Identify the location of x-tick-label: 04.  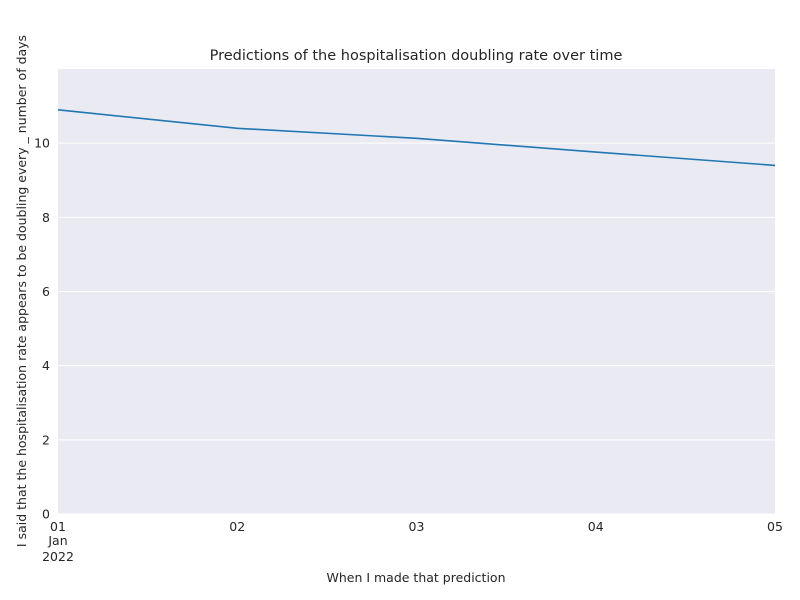
(596, 526).